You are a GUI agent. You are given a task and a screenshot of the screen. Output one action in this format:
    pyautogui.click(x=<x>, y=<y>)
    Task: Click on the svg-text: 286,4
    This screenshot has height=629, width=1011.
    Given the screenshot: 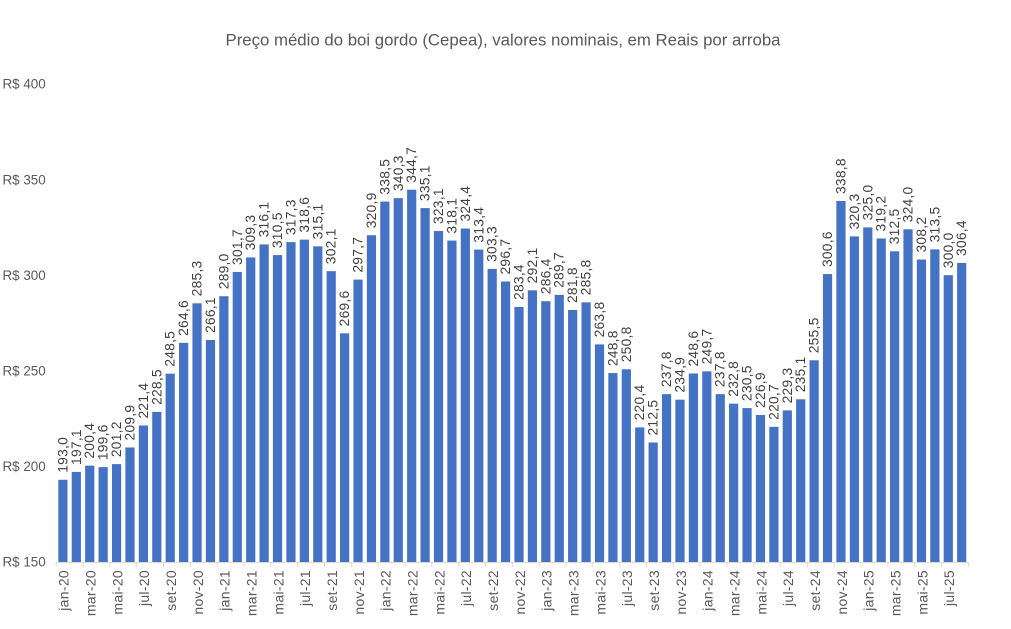 What is the action you would take?
    pyautogui.click(x=545, y=276)
    